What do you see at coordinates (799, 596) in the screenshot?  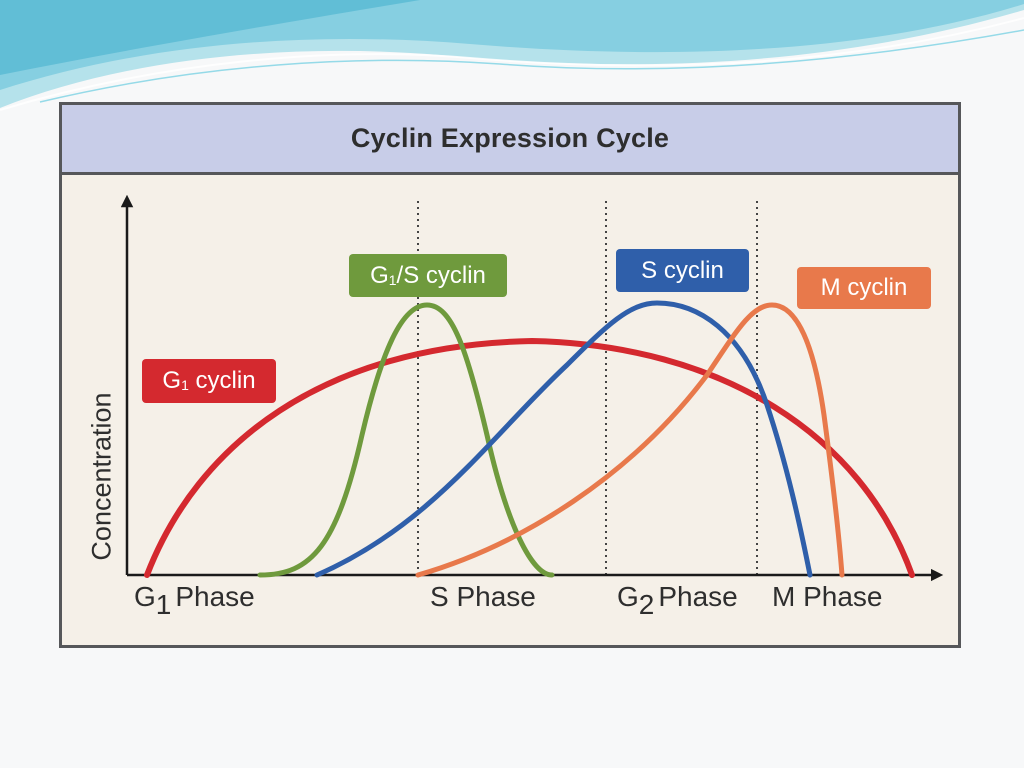 I see `phase-m-gap` at bounding box center [799, 596].